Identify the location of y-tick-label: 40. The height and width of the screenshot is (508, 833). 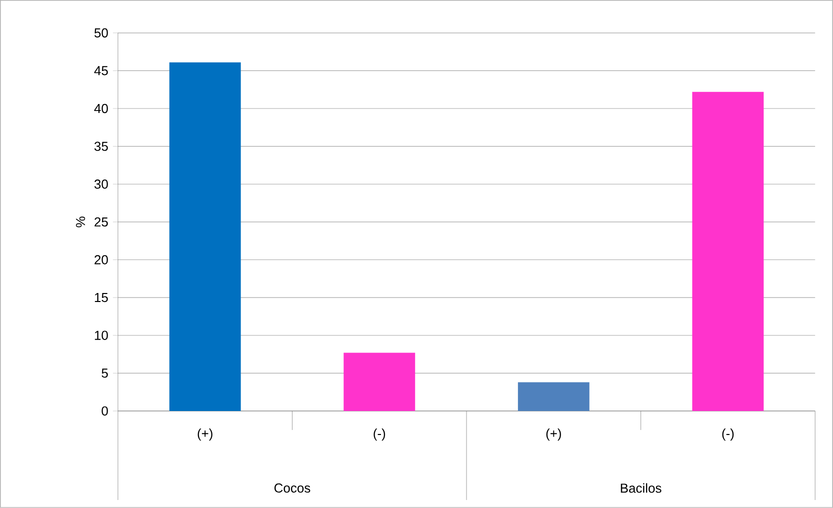
(101, 109).